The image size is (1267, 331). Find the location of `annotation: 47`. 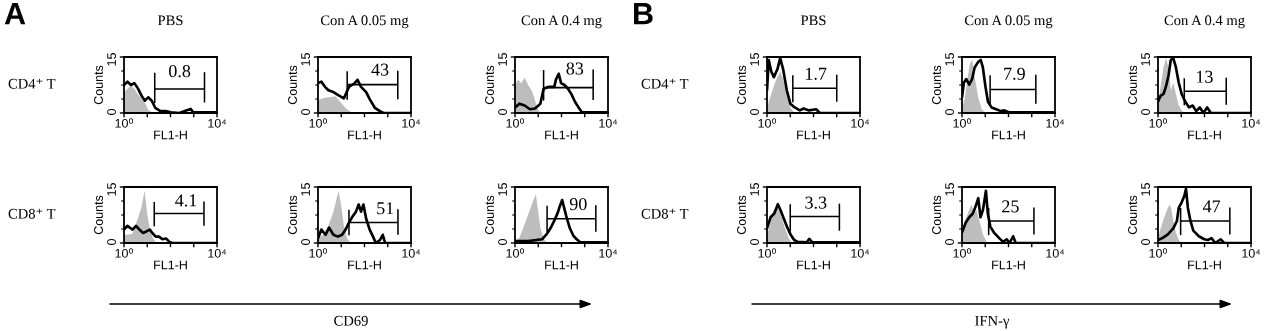

annotation: 47 is located at coordinates (1211, 206).